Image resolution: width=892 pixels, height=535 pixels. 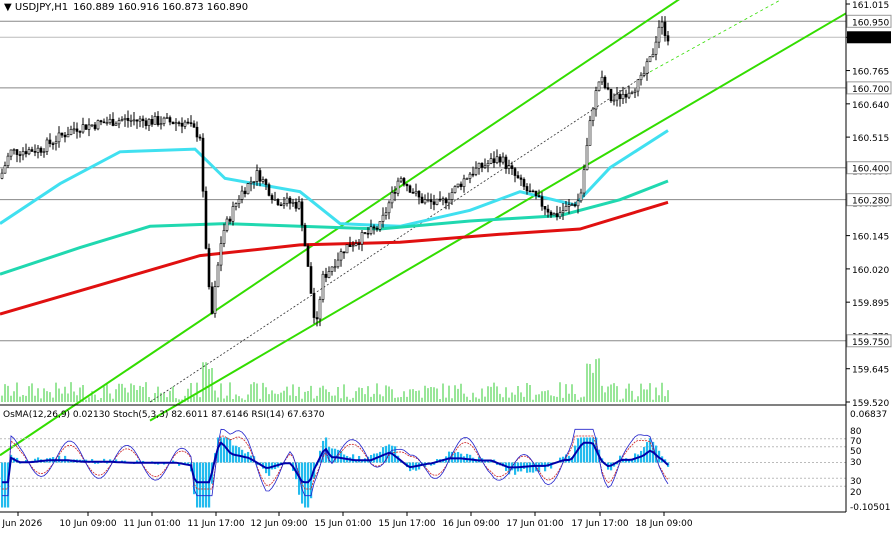 What do you see at coordinates (870, 371) in the screenshot?
I see `price-tick-label: 159.645` at bounding box center [870, 371].